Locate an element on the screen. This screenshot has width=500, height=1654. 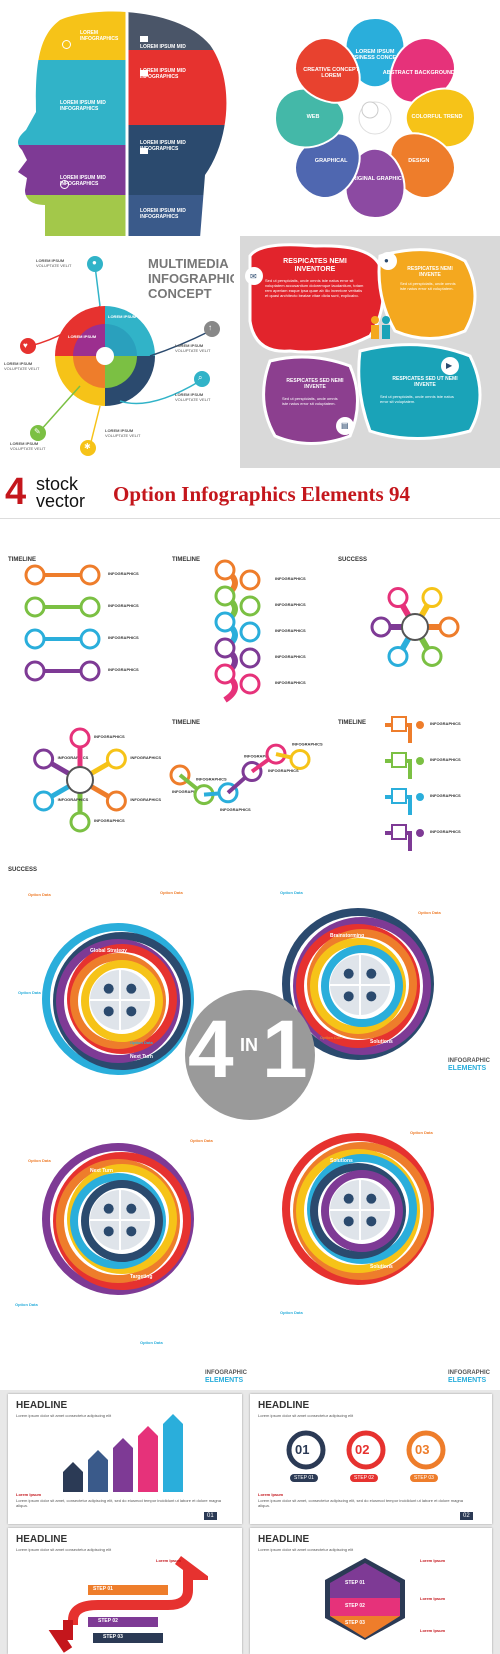
bubble-title: RESPICATES SED NEMI INVENTE is located at coordinates (315, 384).